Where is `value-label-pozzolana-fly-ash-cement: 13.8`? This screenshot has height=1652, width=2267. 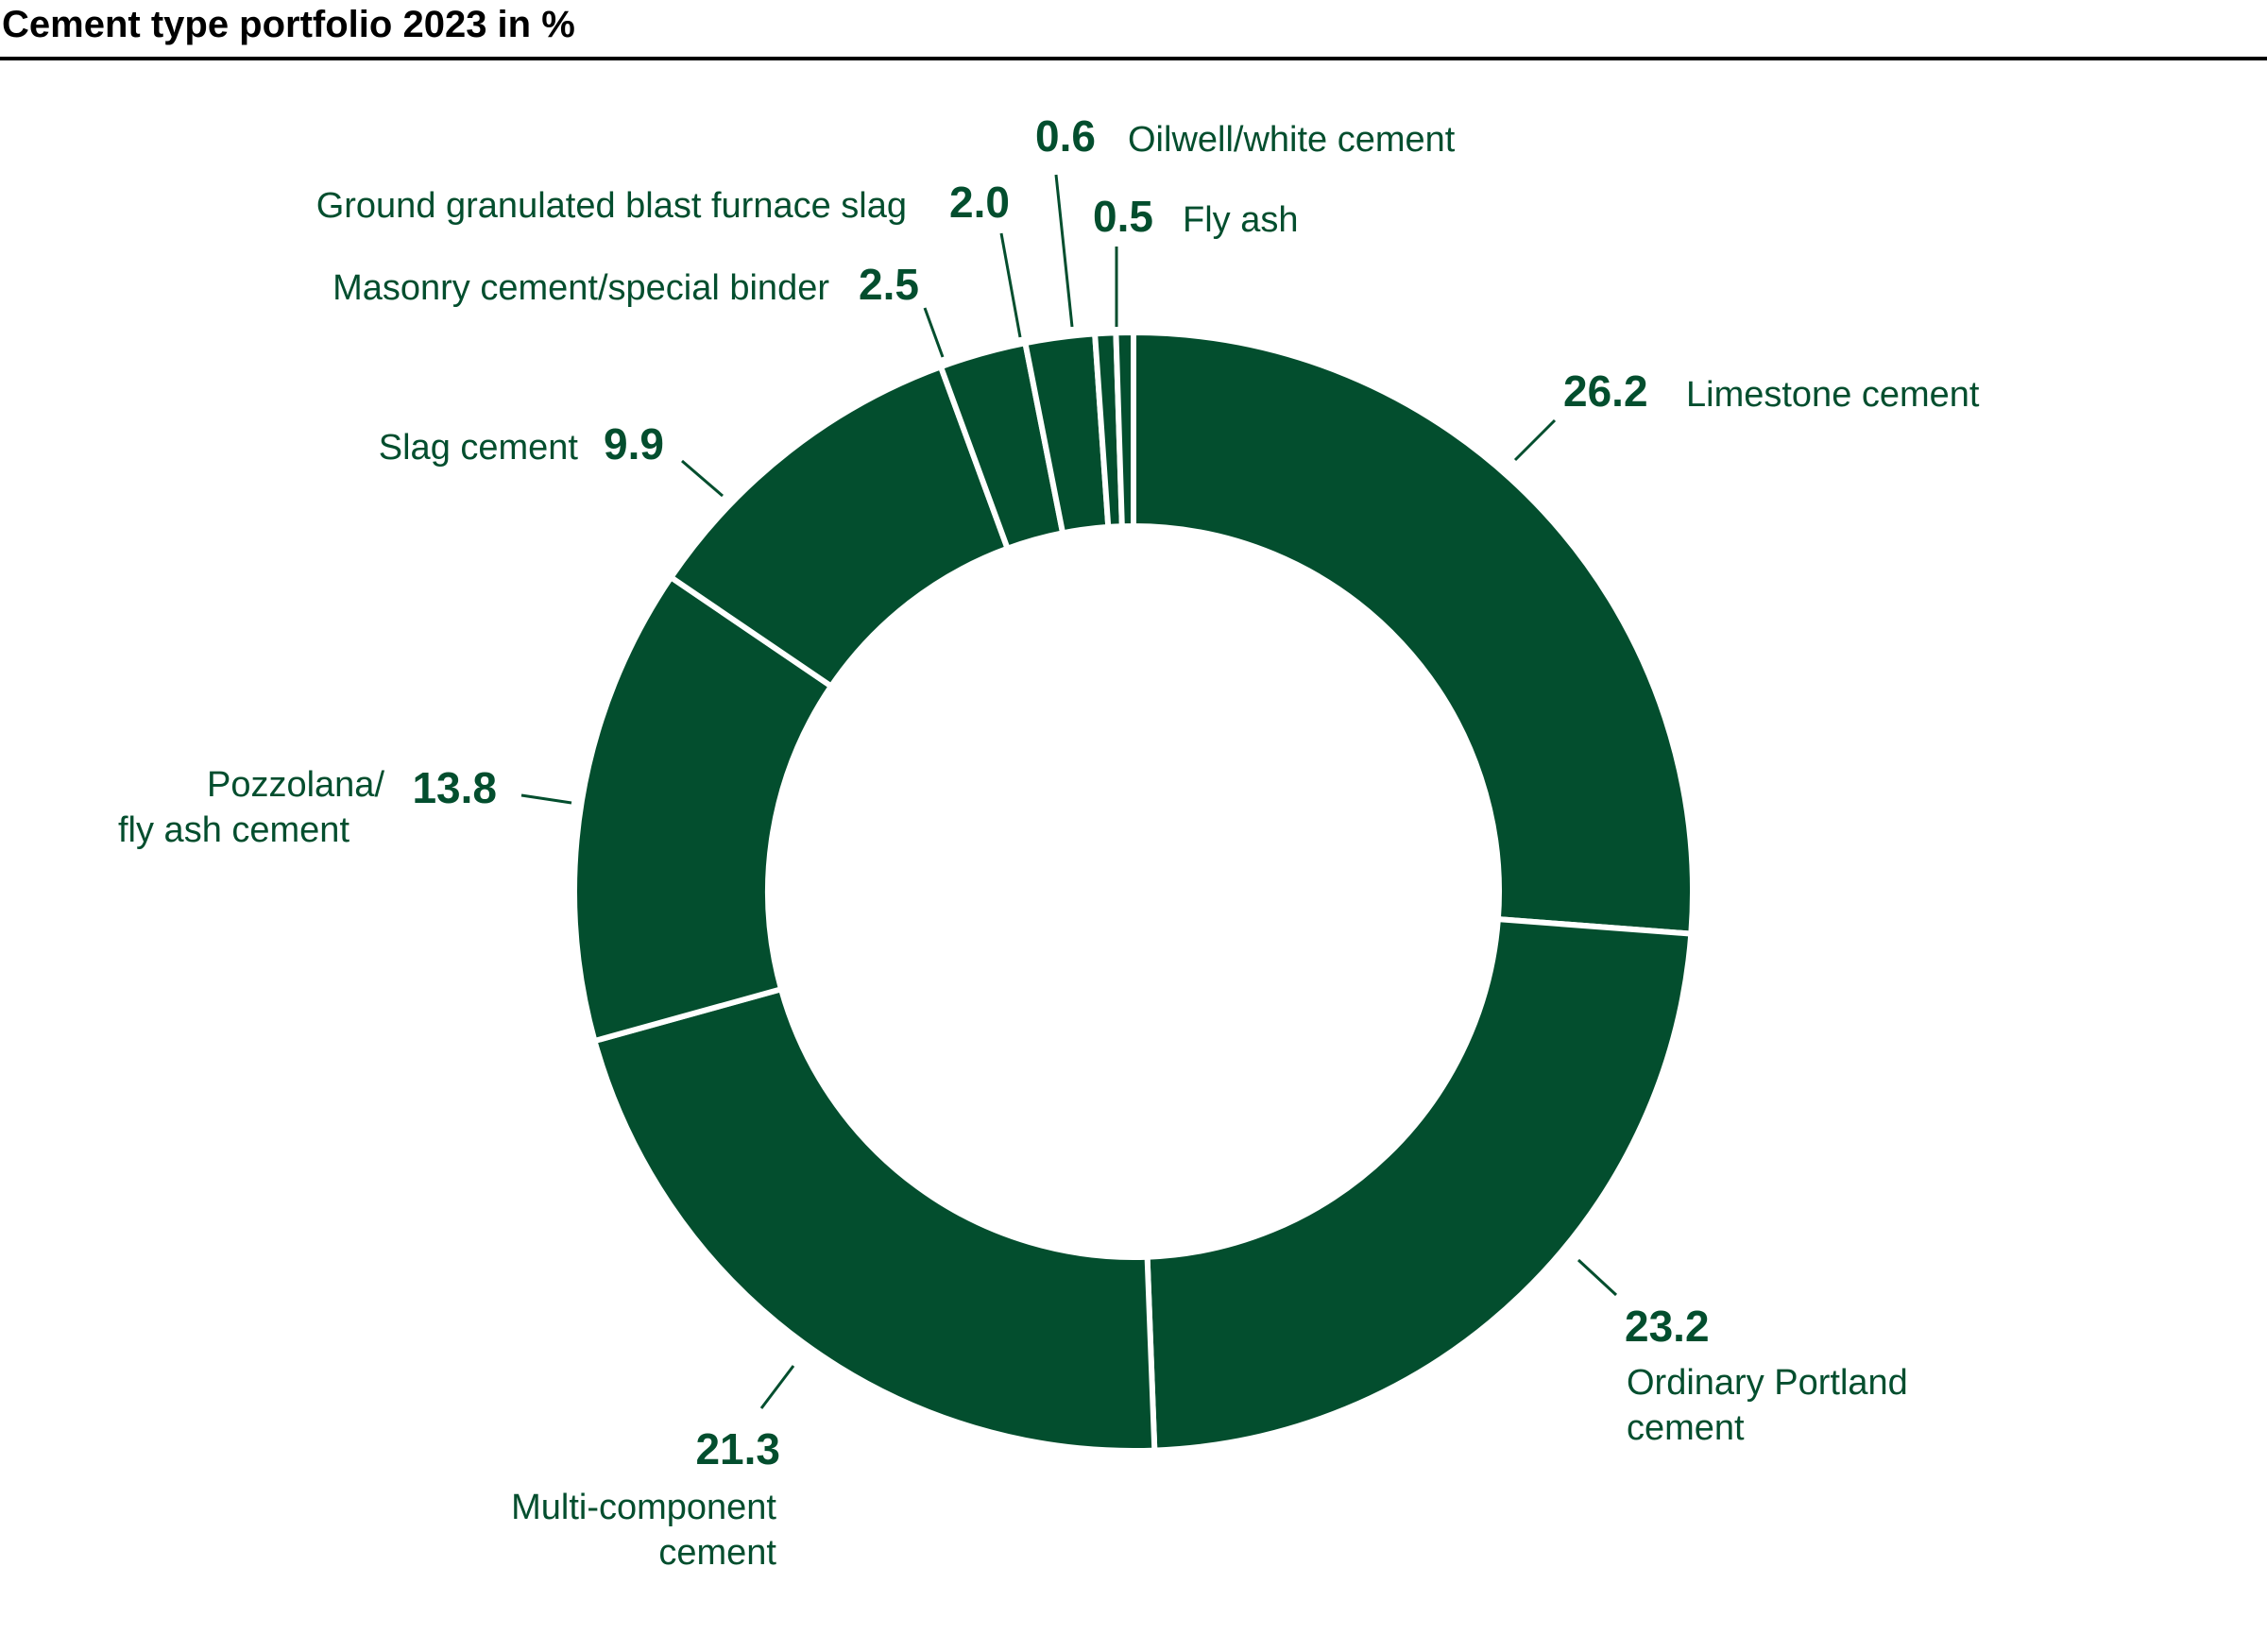 value-label-pozzolana-fly-ash-cement: 13.8 is located at coordinates (454, 788).